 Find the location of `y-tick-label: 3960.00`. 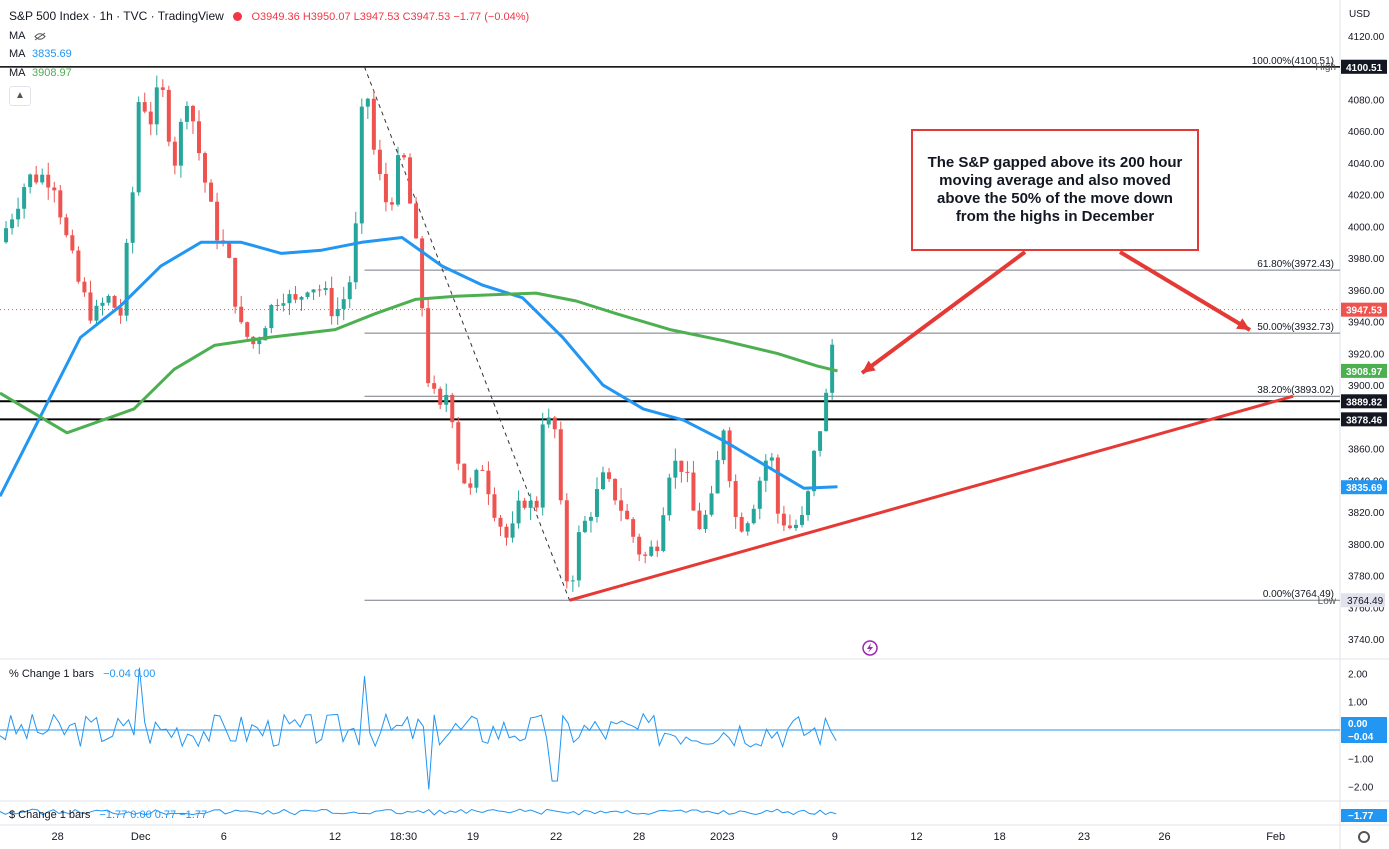

y-tick-label: 3960.00 is located at coordinates (1366, 291).